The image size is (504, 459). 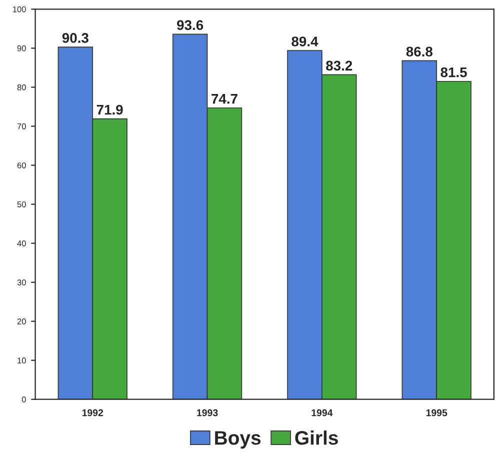 What do you see at coordinates (453, 72) in the screenshot?
I see `data-label: 81.5` at bounding box center [453, 72].